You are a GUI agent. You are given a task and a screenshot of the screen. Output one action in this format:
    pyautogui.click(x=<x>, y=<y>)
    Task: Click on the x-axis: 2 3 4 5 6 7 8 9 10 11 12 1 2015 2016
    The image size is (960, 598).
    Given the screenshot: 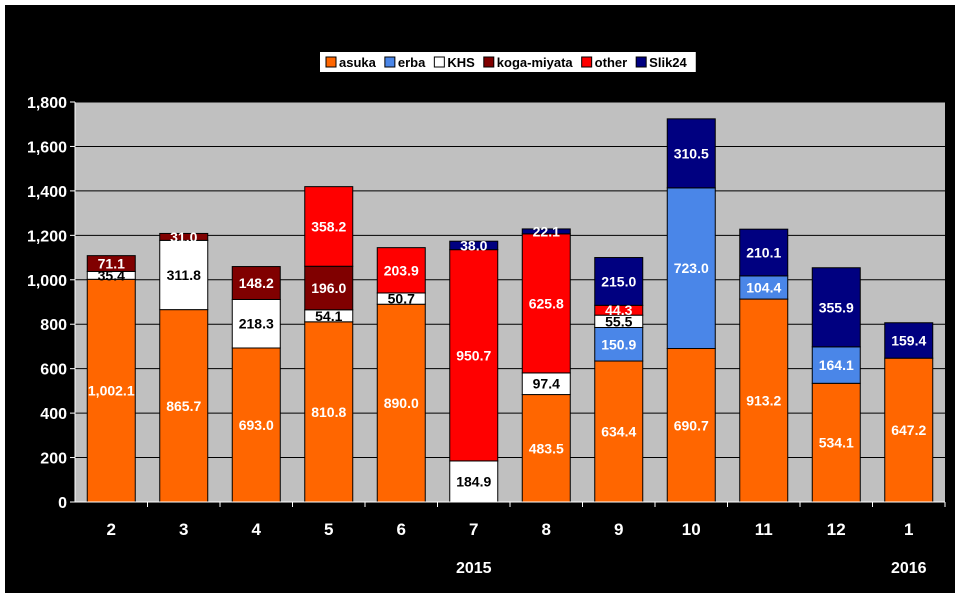 What is the action you would take?
    pyautogui.click(x=510, y=539)
    